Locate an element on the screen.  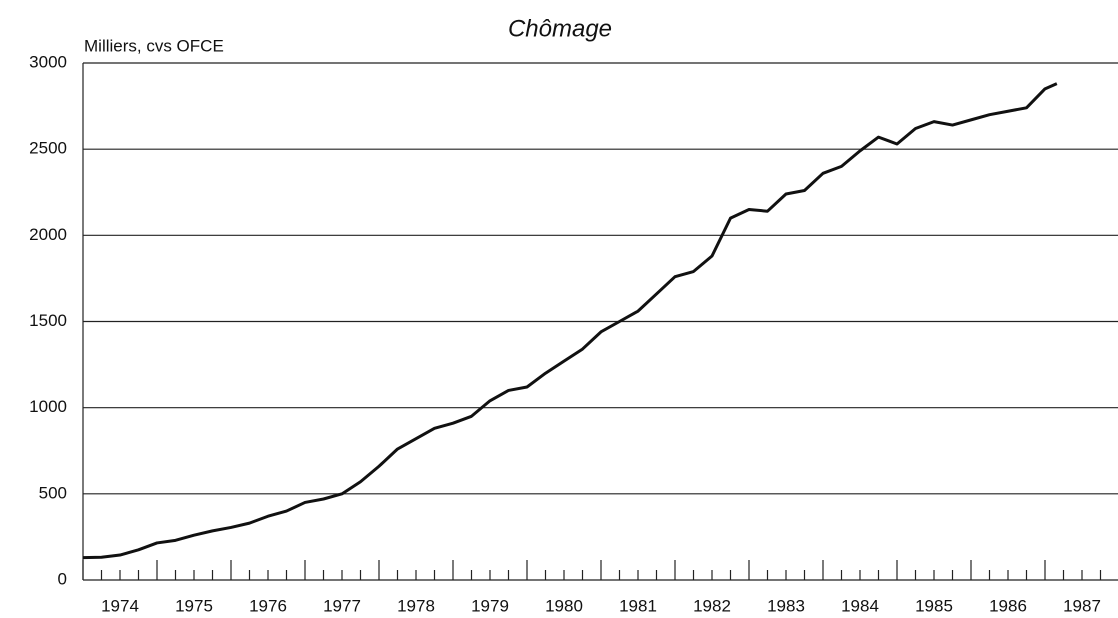
x-tick-label: 1984 is located at coordinates (860, 605).